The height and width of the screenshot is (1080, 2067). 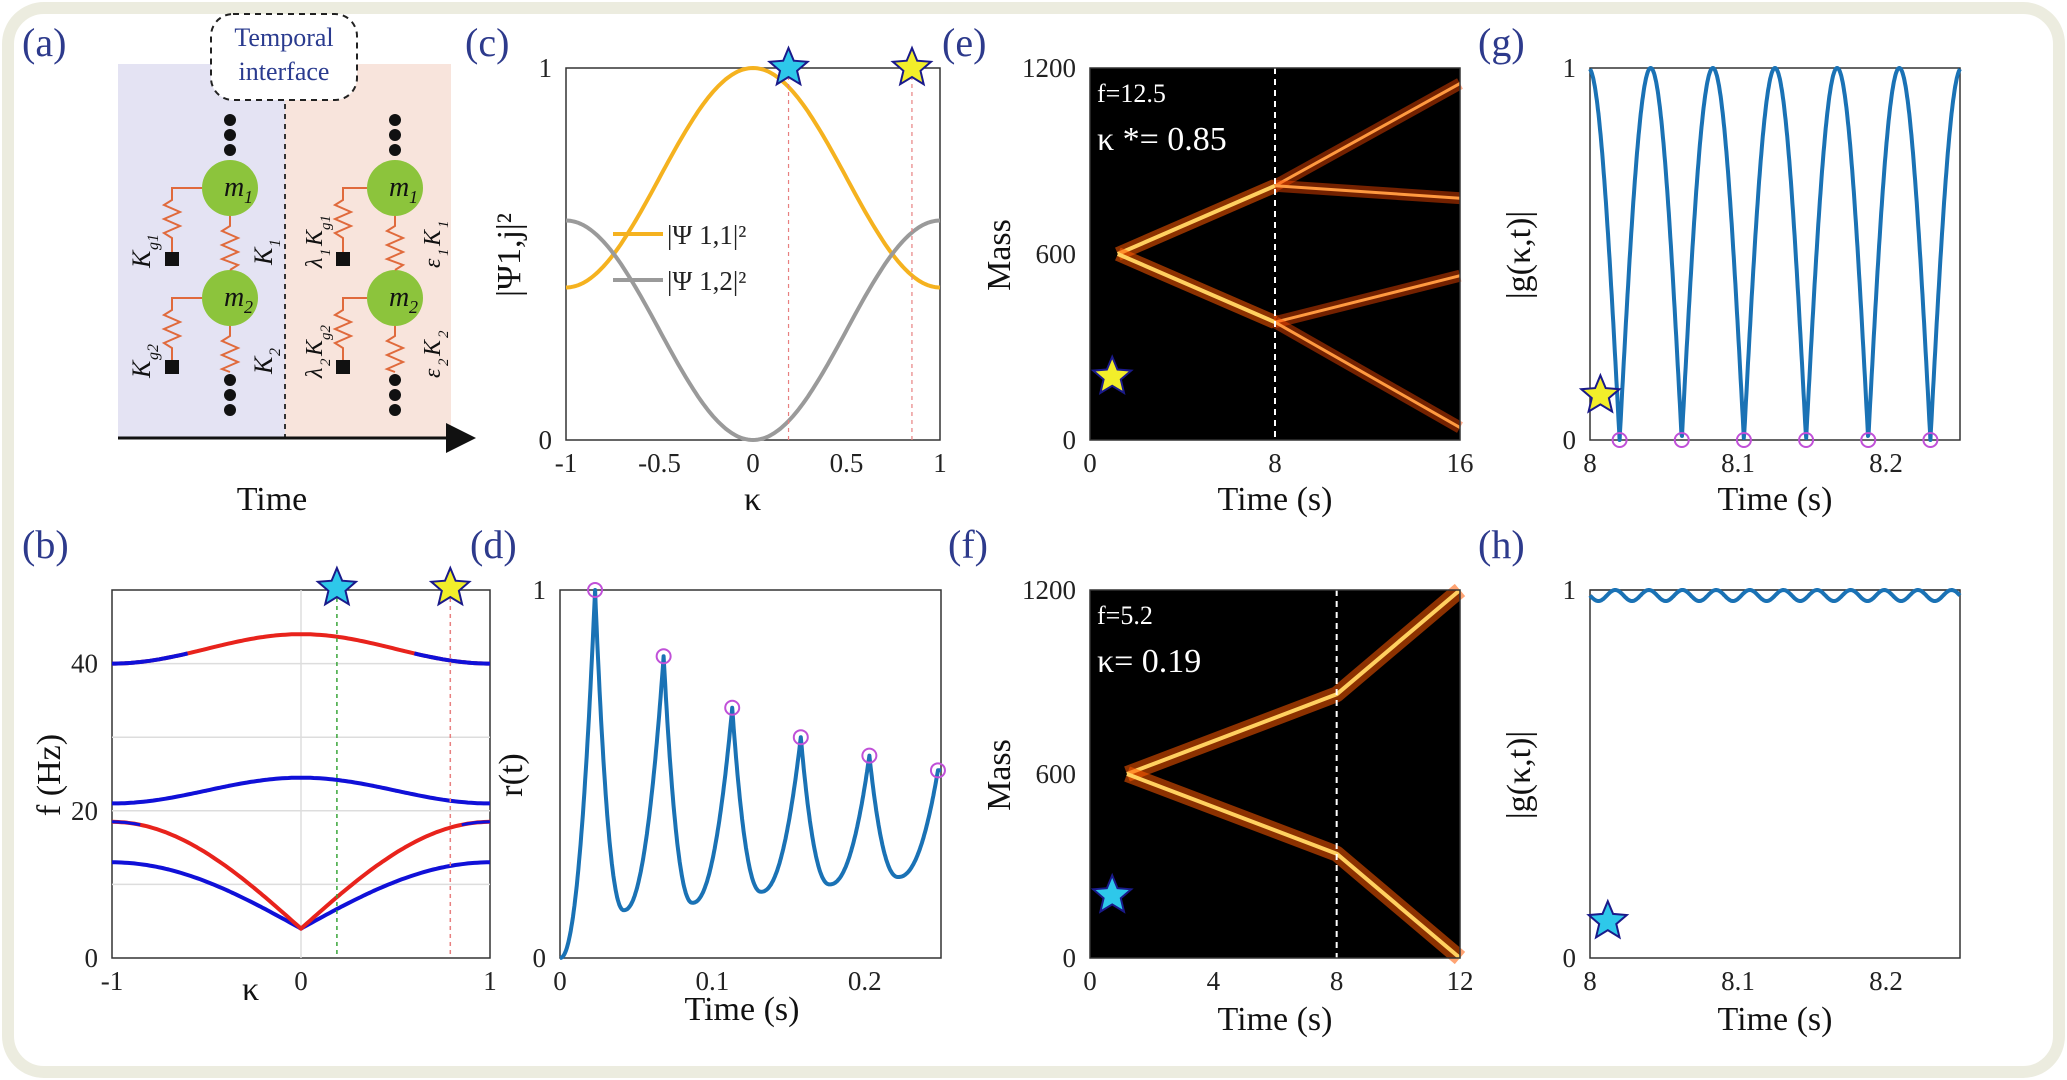 What do you see at coordinates (1501, 544) in the screenshot?
I see `panel-h-letter: (h)` at bounding box center [1501, 544].